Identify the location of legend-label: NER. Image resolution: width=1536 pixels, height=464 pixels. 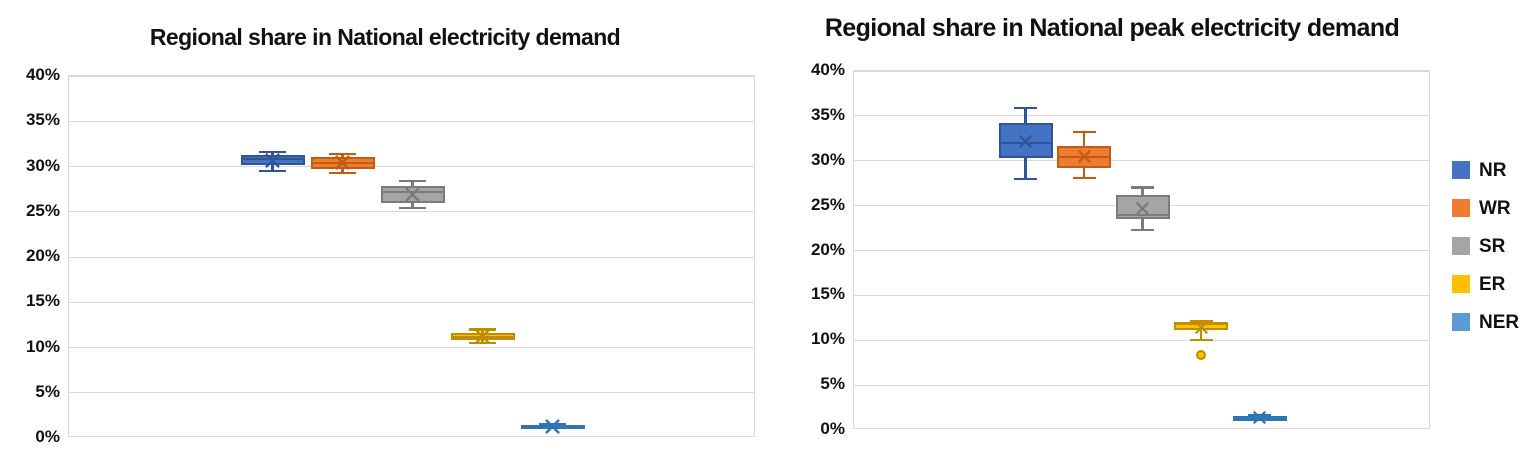
(1499, 322).